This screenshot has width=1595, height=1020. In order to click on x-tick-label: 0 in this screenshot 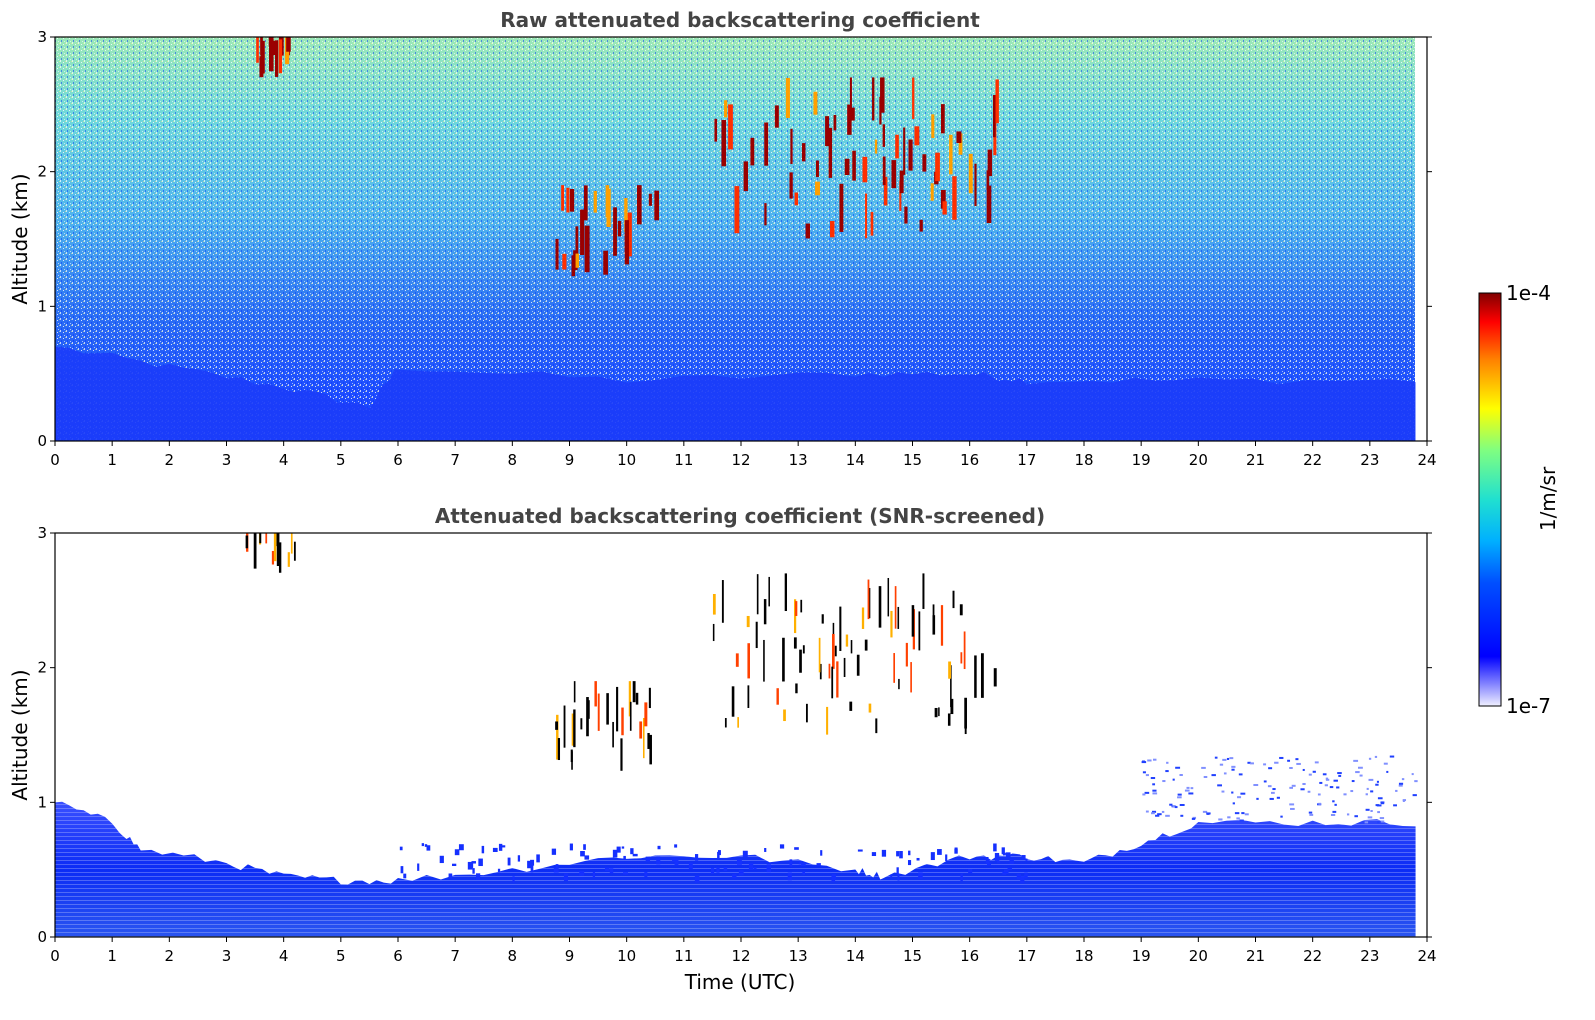, I will do `click(55, 460)`.